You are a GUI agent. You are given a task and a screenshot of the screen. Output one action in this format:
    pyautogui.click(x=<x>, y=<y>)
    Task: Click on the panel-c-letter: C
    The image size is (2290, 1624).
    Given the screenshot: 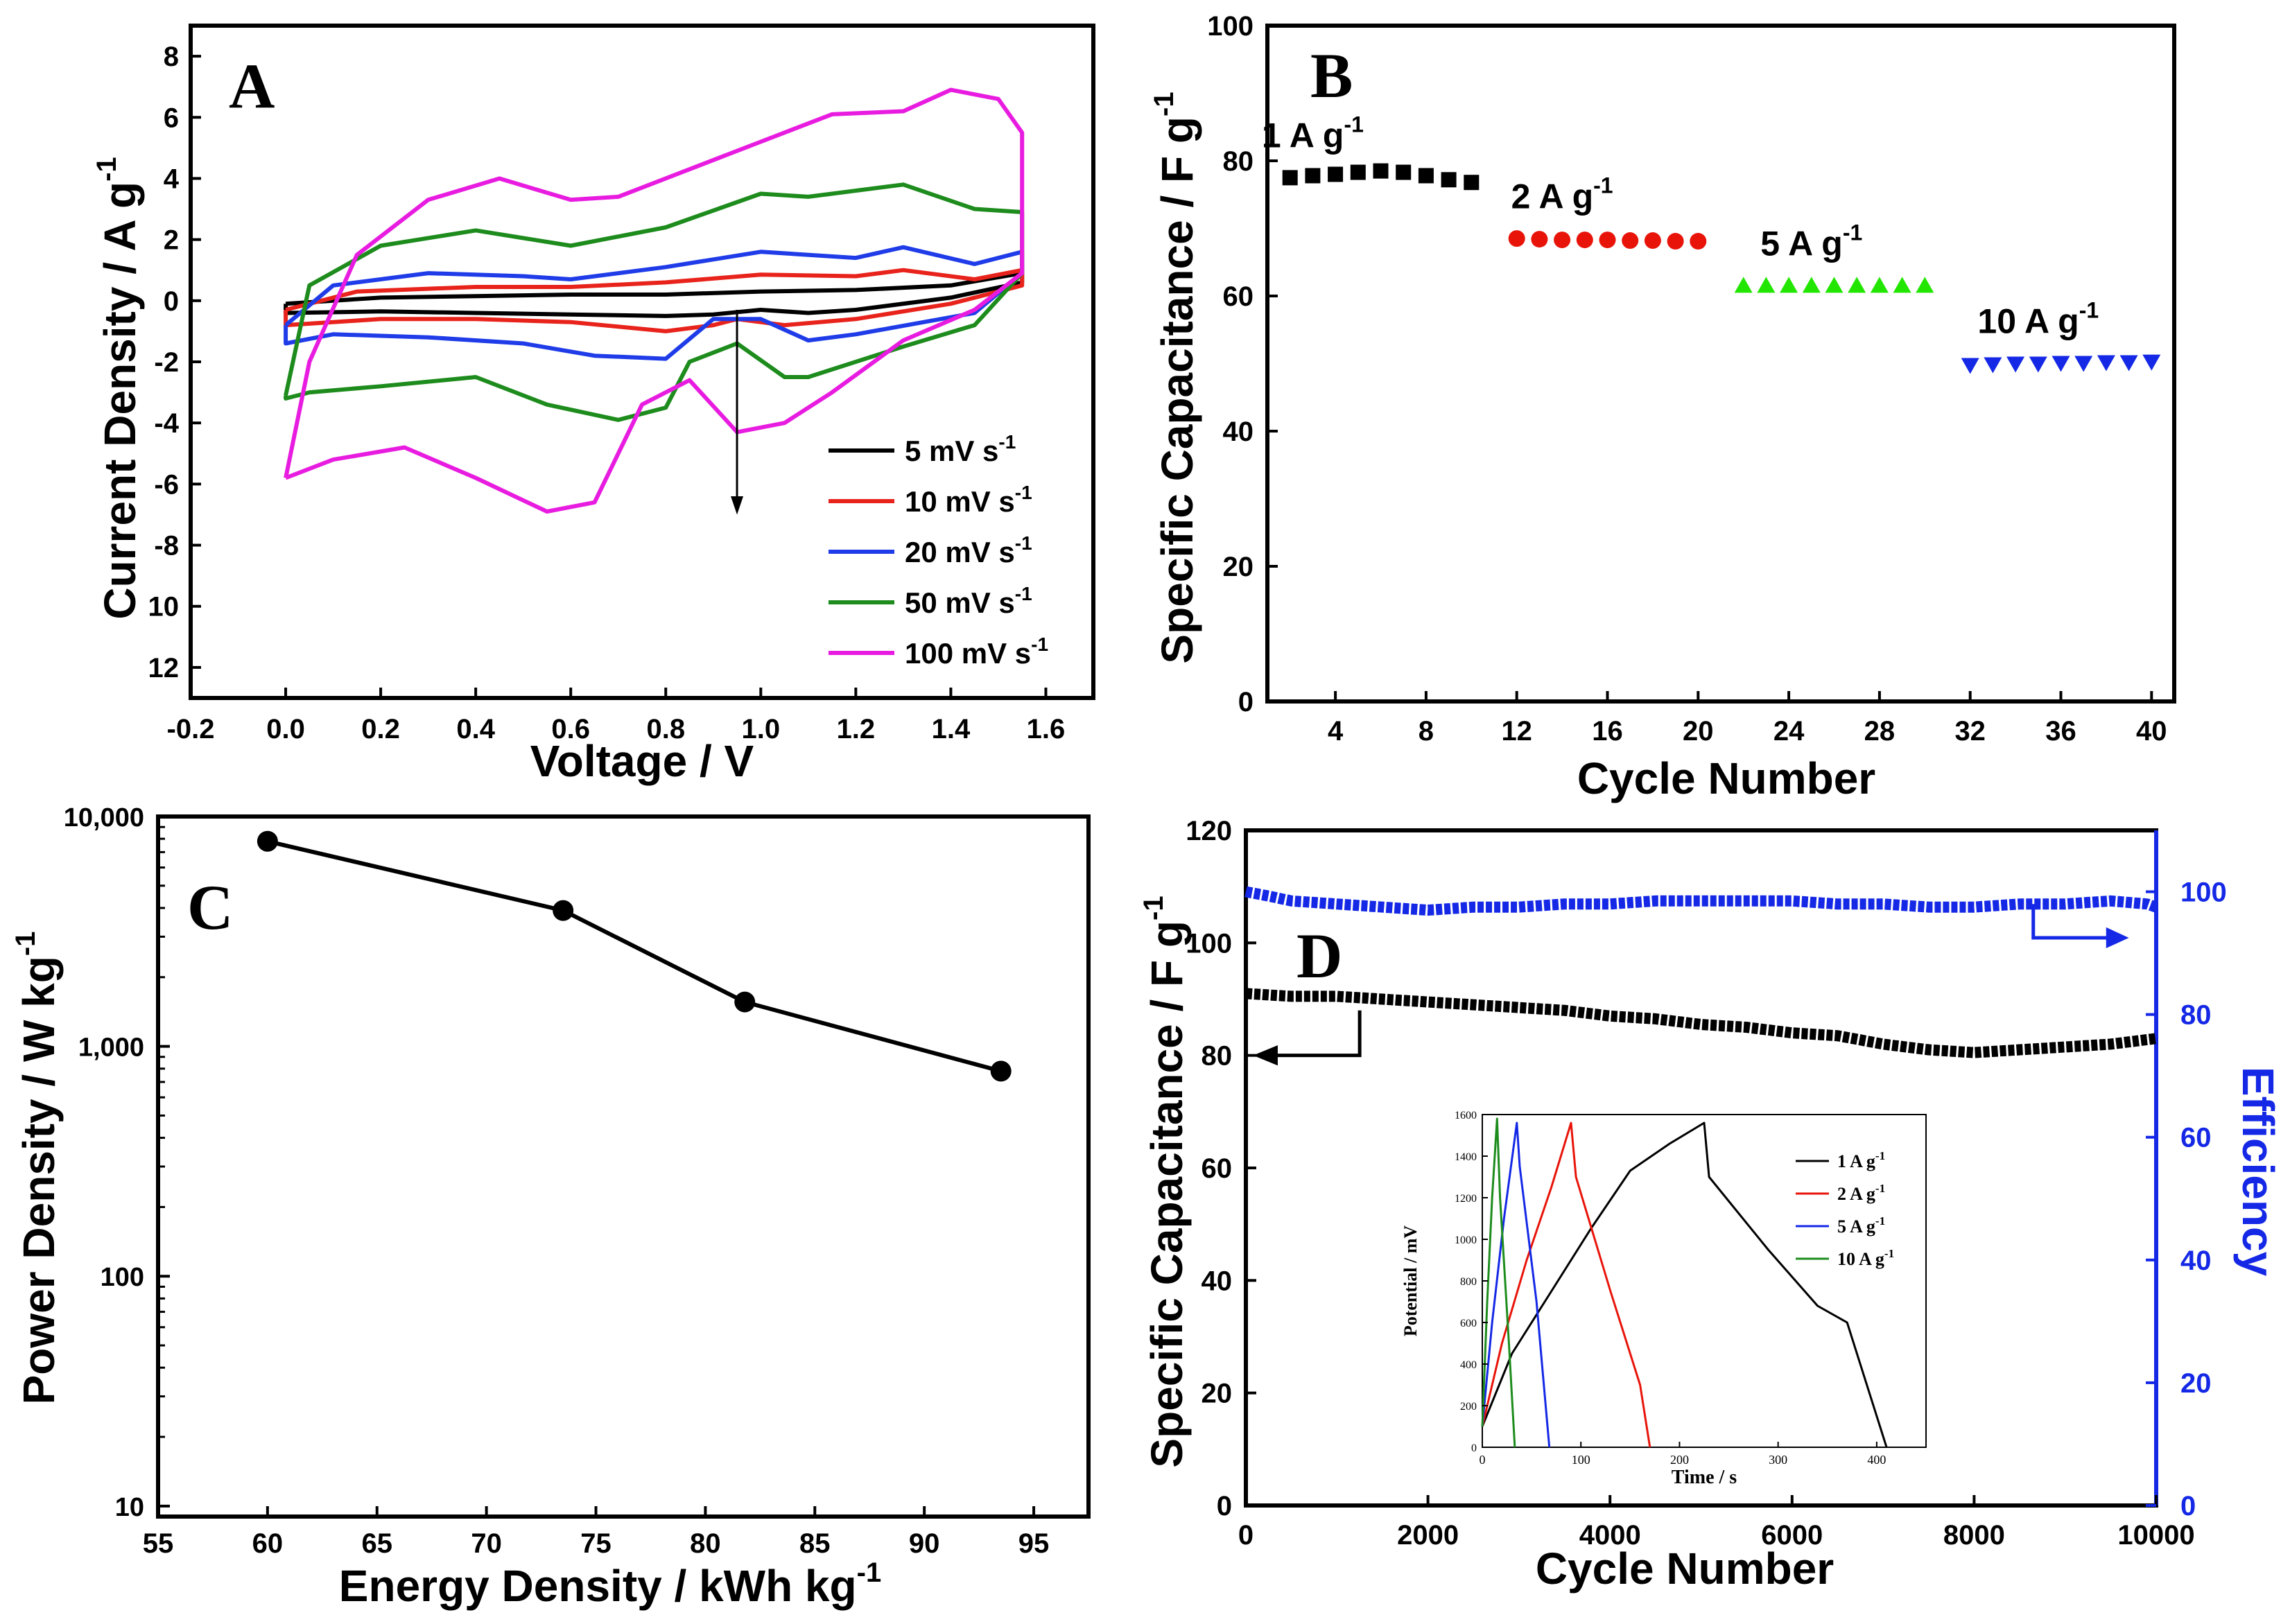 What is the action you would take?
    pyautogui.click(x=210, y=907)
    